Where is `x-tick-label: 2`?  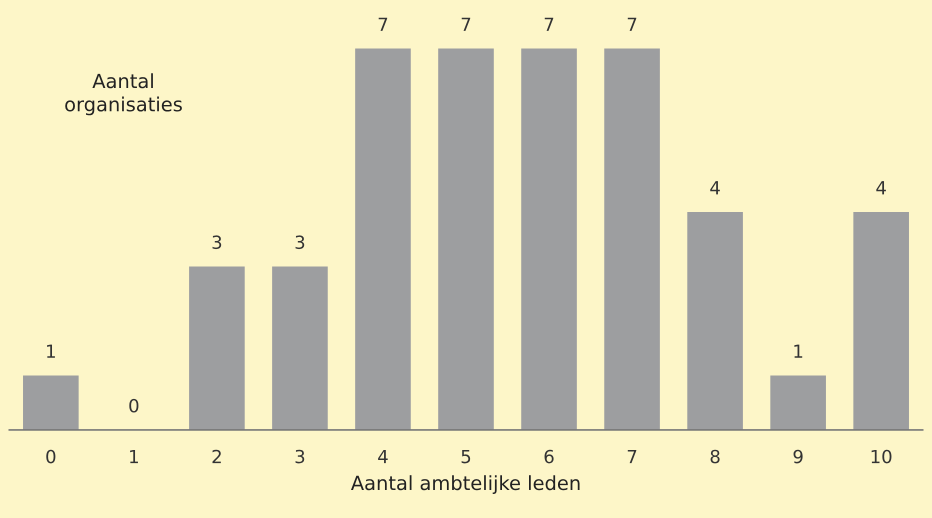
x-tick-label: 2 is located at coordinates (216, 457).